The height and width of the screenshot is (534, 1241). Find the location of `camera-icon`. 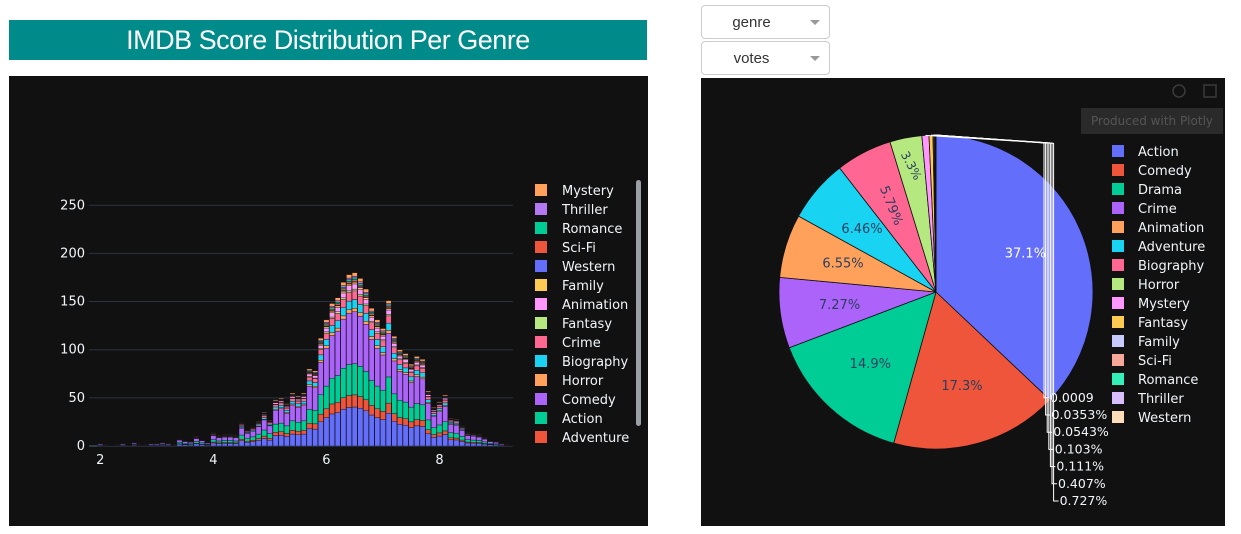

camera-icon is located at coordinates (1179, 91).